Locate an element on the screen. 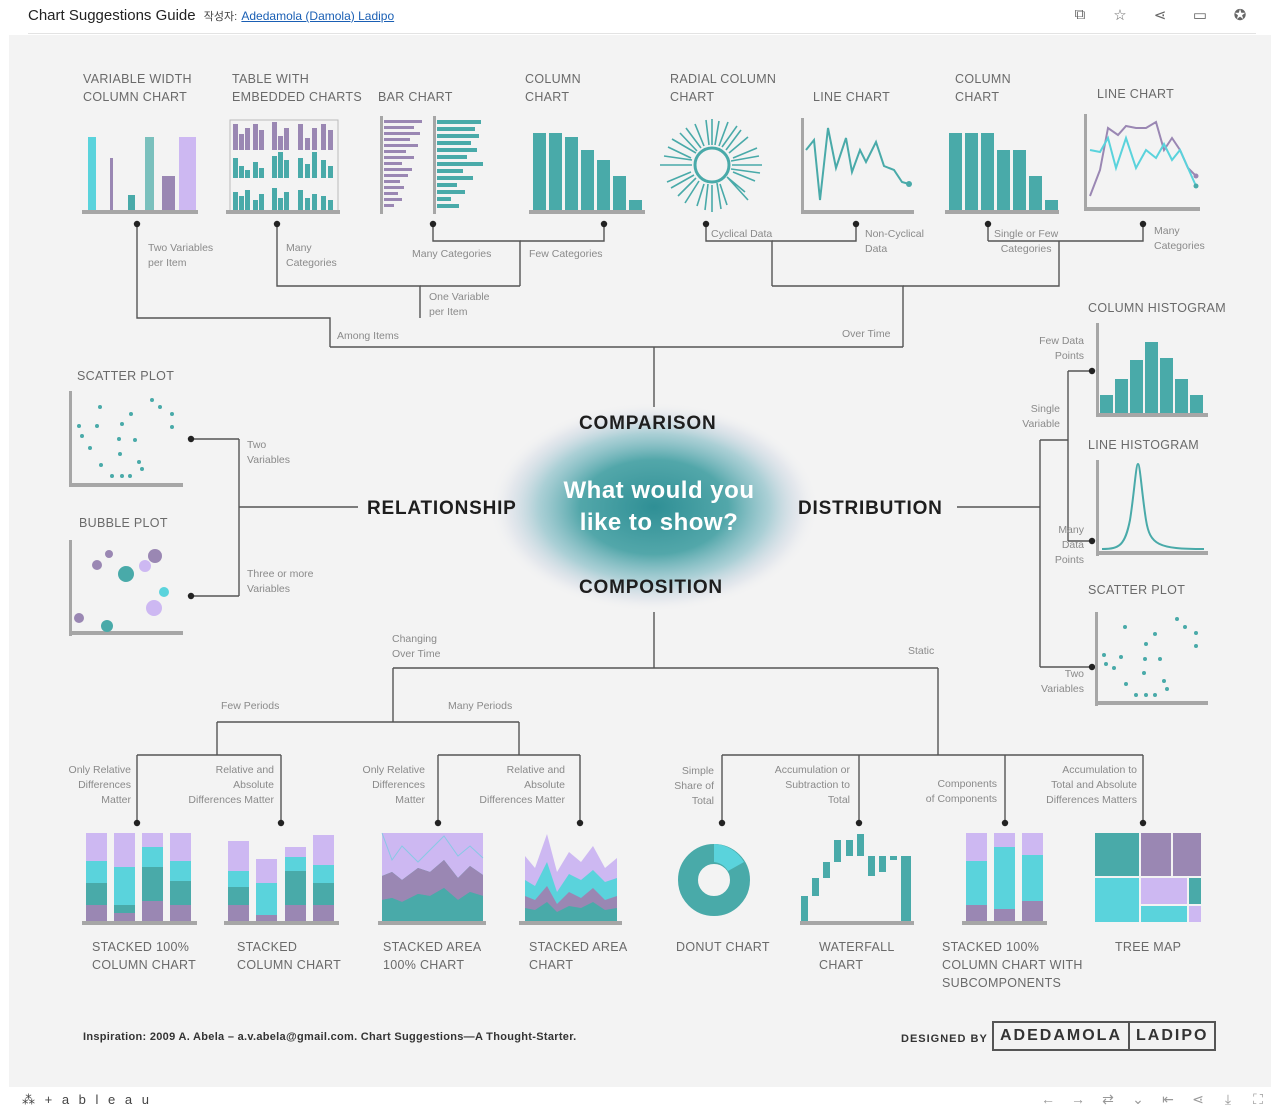  download-icon: ⤓ is located at coordinates (1228, 1099).